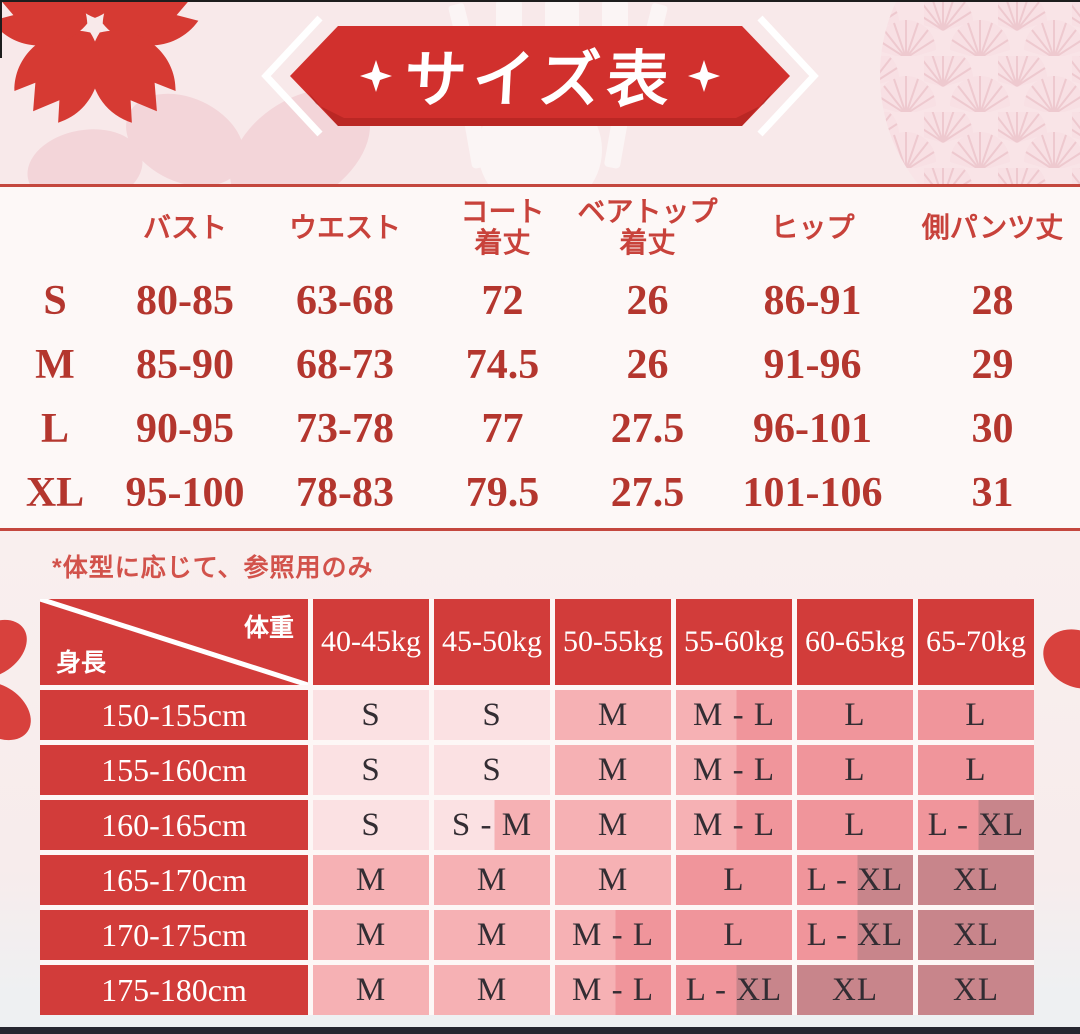 This screenshot has height=1034, width=1080. Describe the element at coordinates (345, 365) in the screenshot. I see `size-table-value: 68-73` at that location.